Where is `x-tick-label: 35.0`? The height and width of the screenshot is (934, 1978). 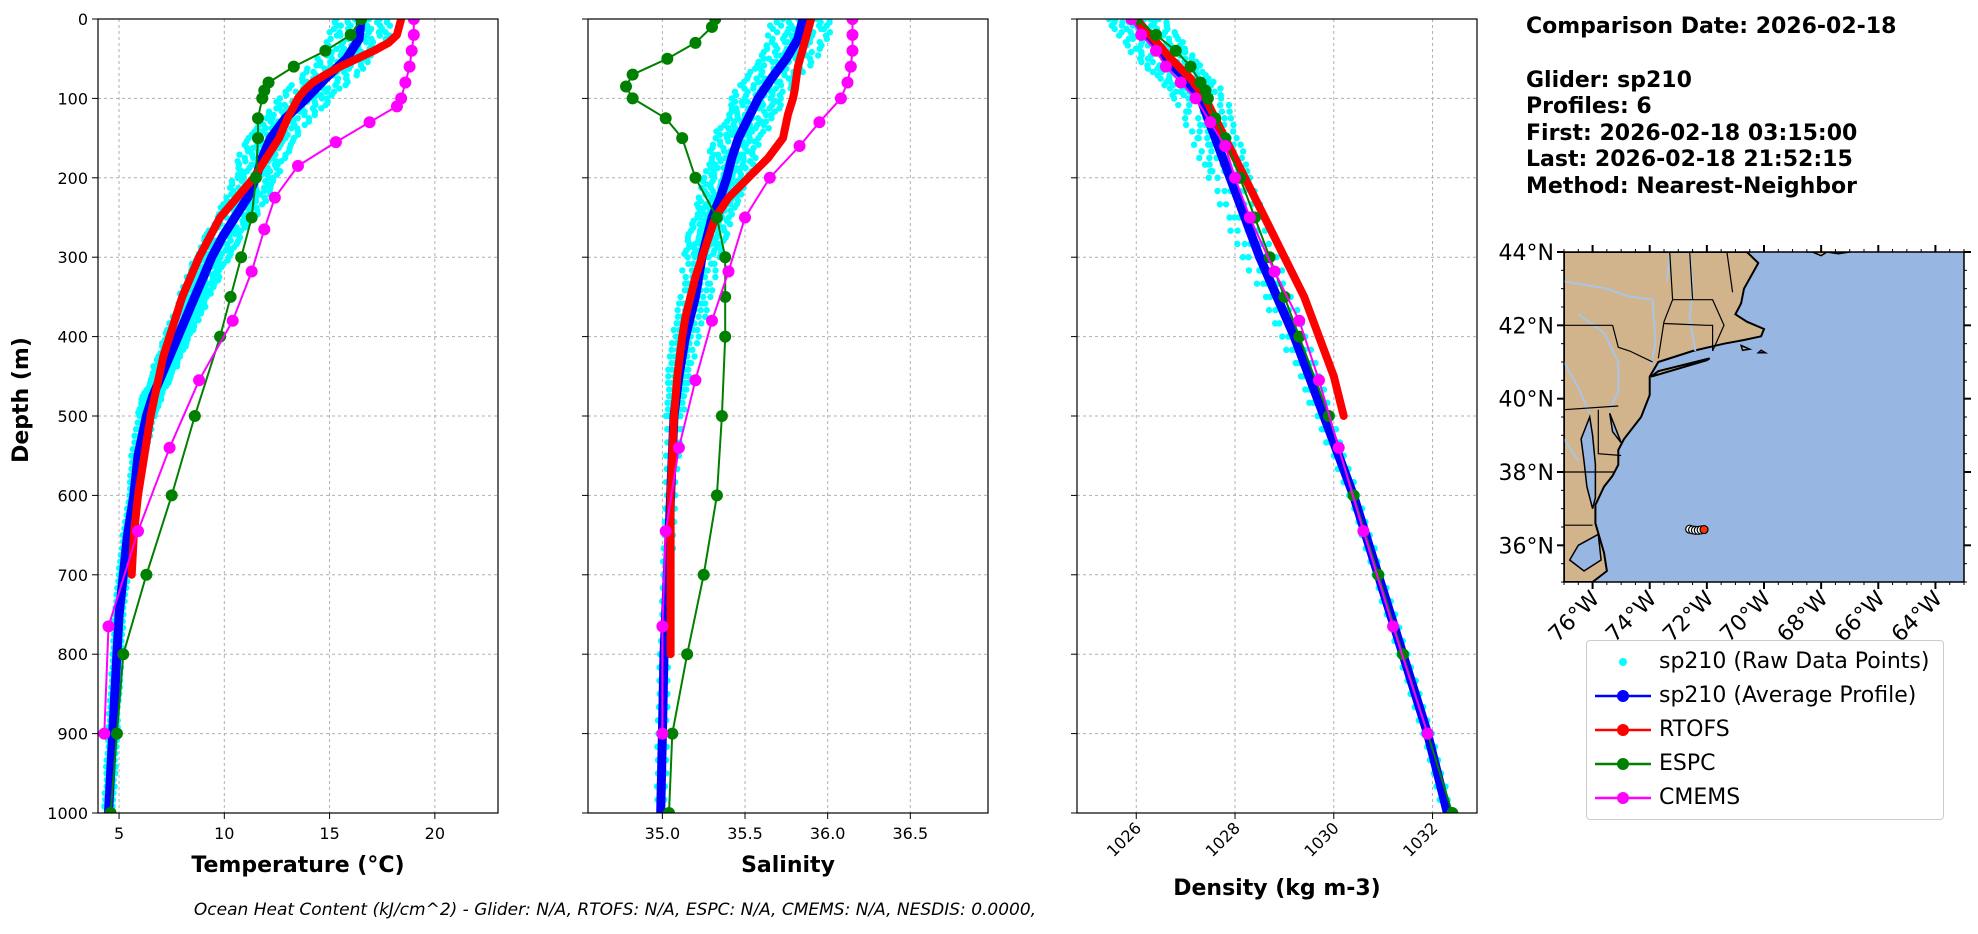 x-tick-label: 35.0 is located at coordinates (663, 833).